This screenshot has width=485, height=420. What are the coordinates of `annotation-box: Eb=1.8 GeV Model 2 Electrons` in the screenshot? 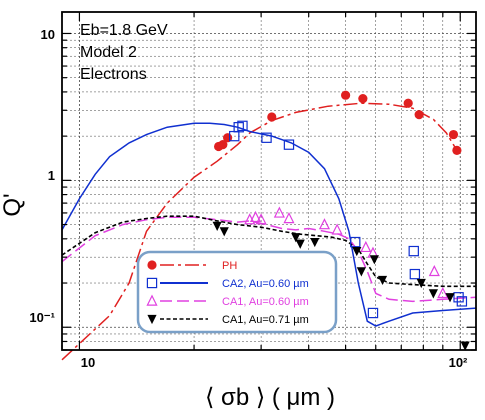 It's located at (124, 52).